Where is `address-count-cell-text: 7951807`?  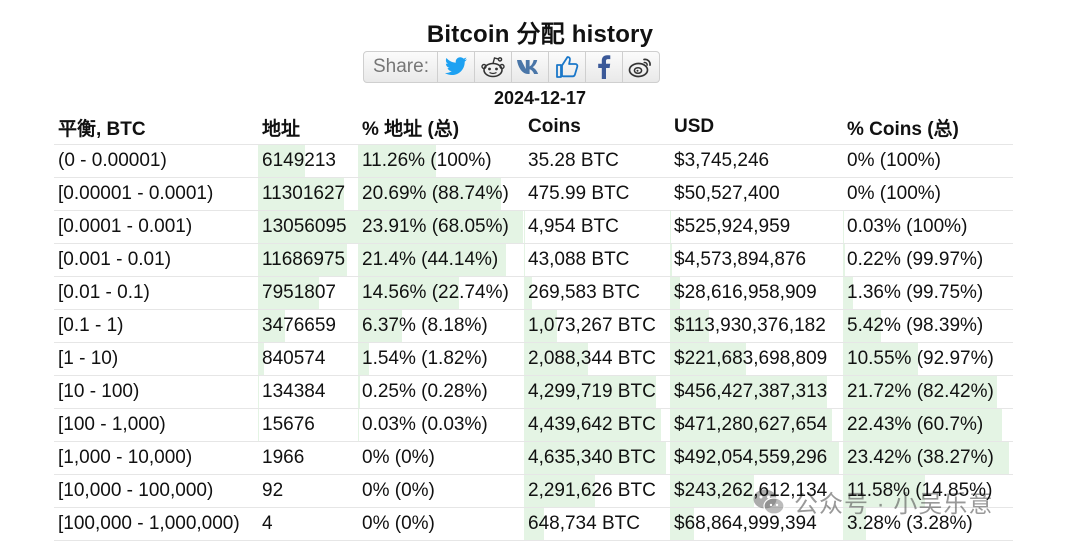 address-count-cell-text: 7951807 is located at coordinates (299, 292).